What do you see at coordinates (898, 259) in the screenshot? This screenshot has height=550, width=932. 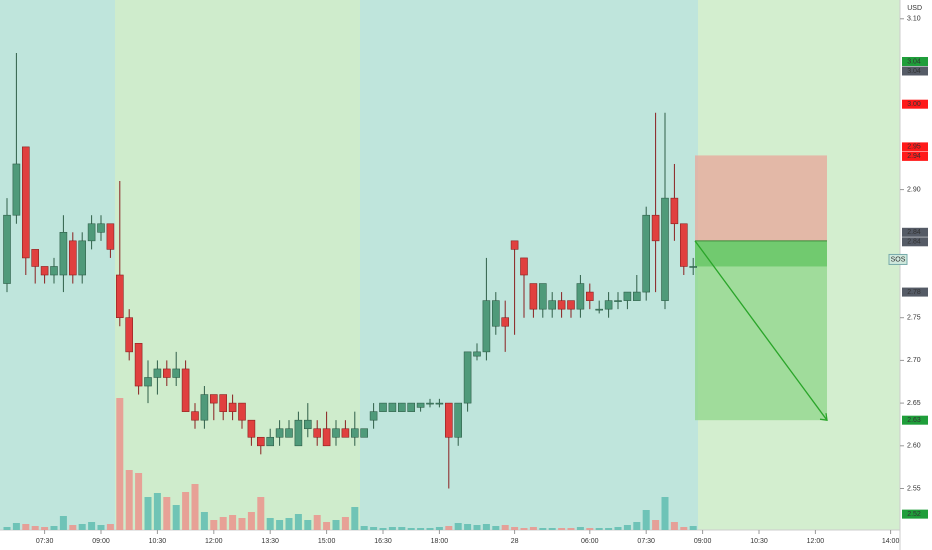 I see `indicator-tag` at bounding box center [898, 259].